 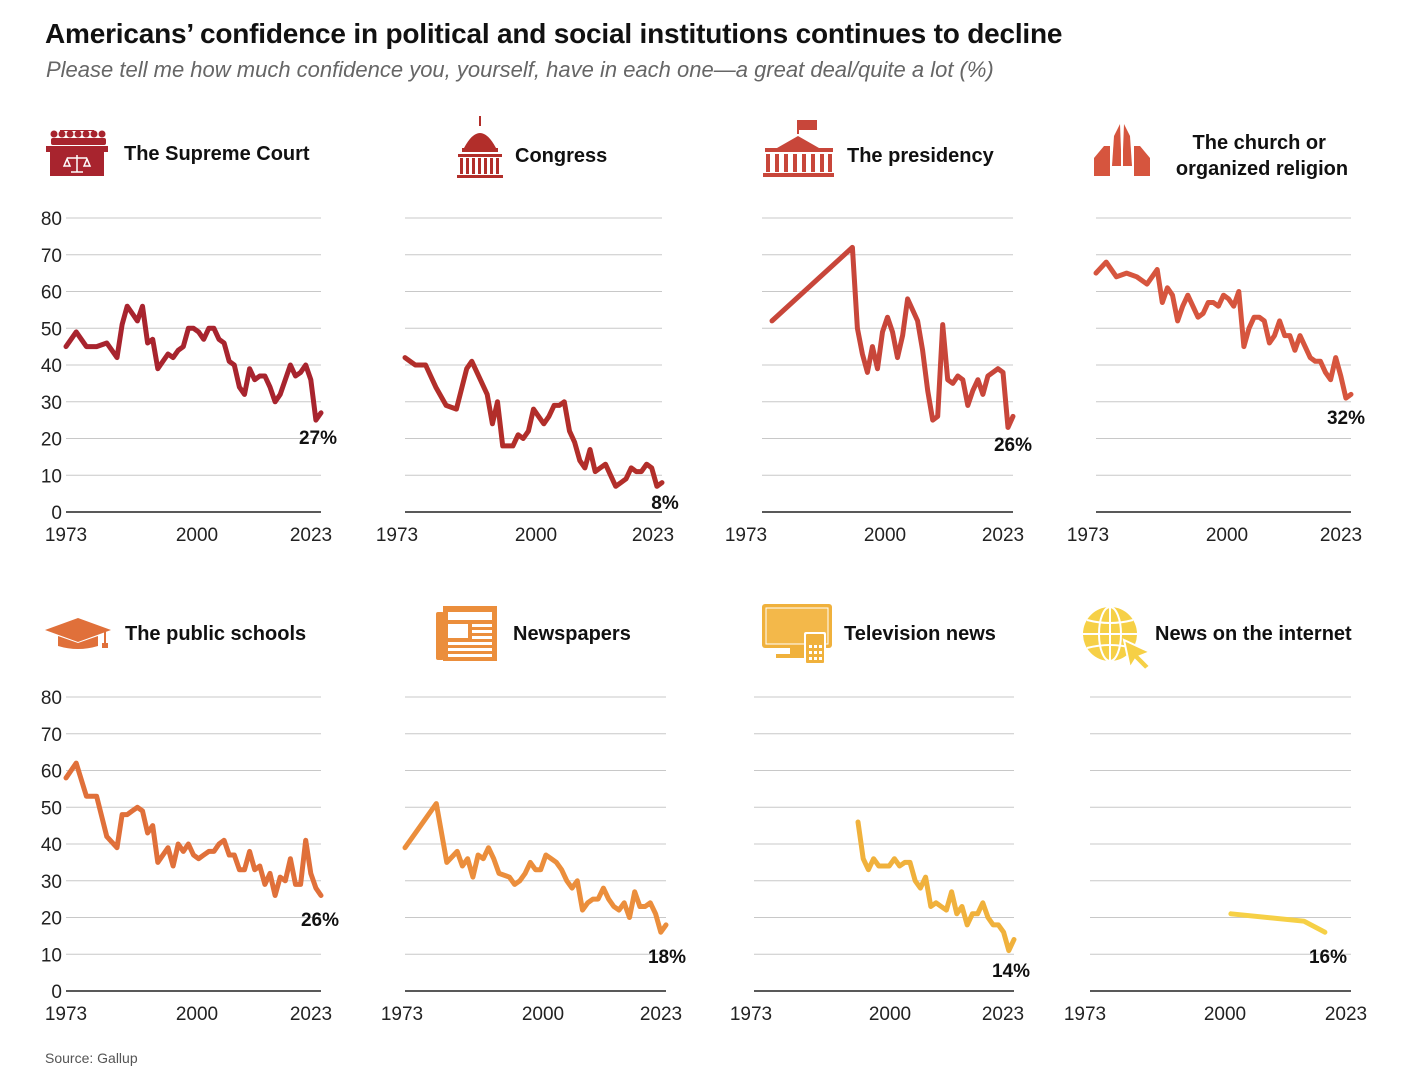 What do you see at coordinates (572, 634) in the screenshot?
I see `panel-title-newspapers: Newspapers` at bounding box center [572, 634].